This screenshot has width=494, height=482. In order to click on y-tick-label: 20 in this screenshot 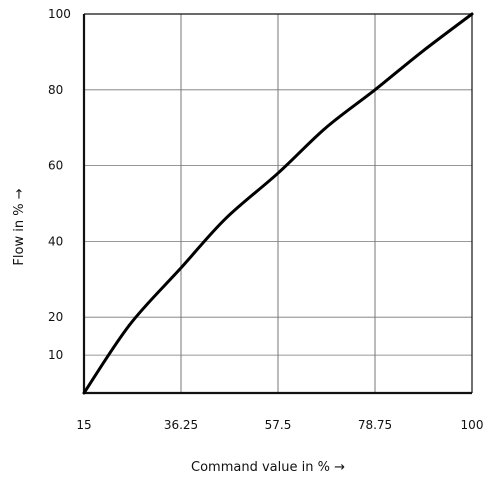, I will do `click(55, 317)`.